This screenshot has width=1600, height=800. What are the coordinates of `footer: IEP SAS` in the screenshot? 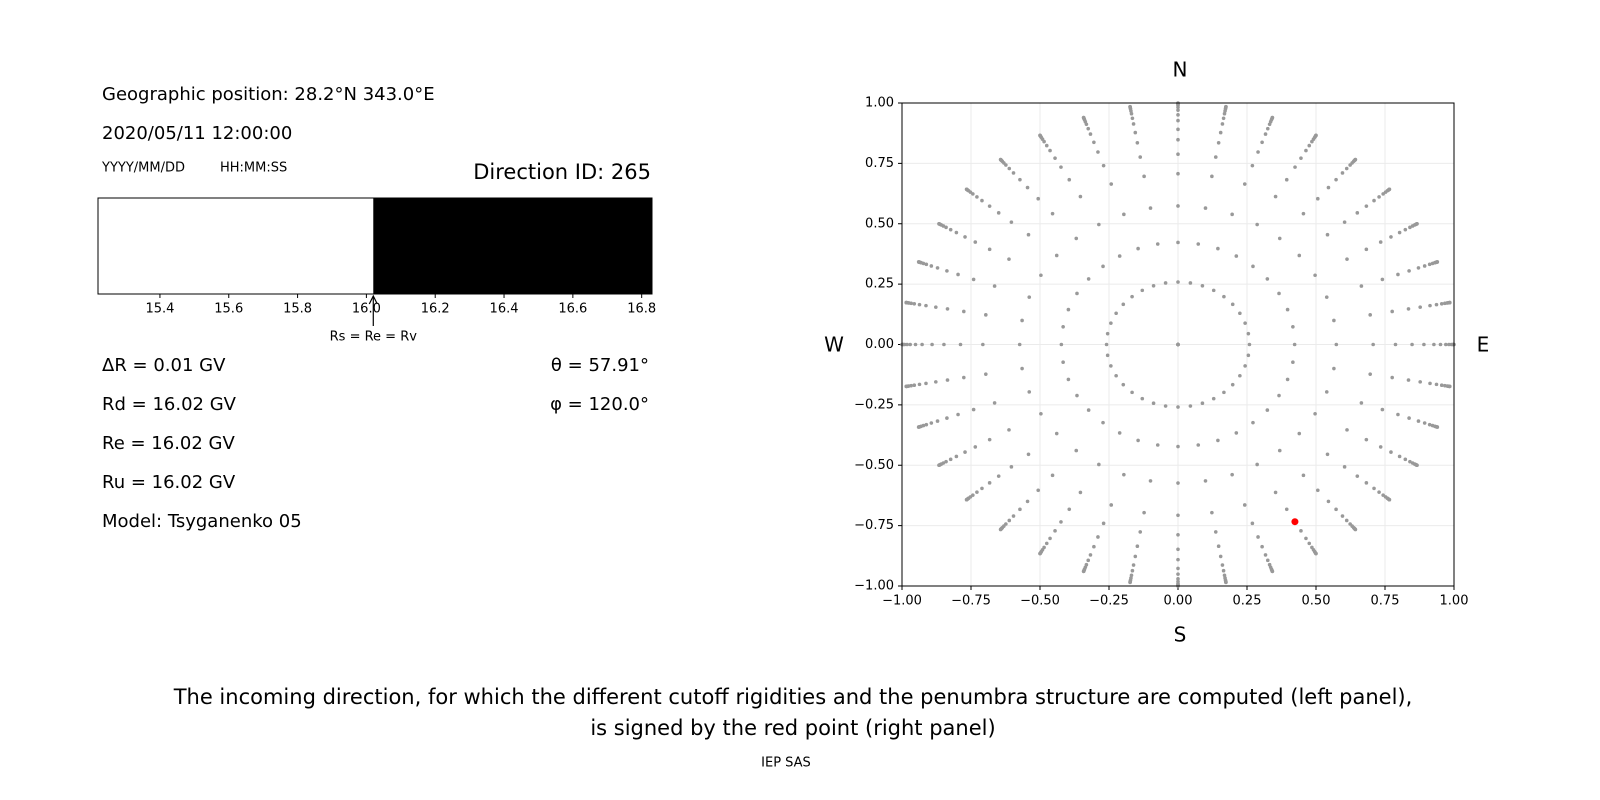 It's located at (786, 763).